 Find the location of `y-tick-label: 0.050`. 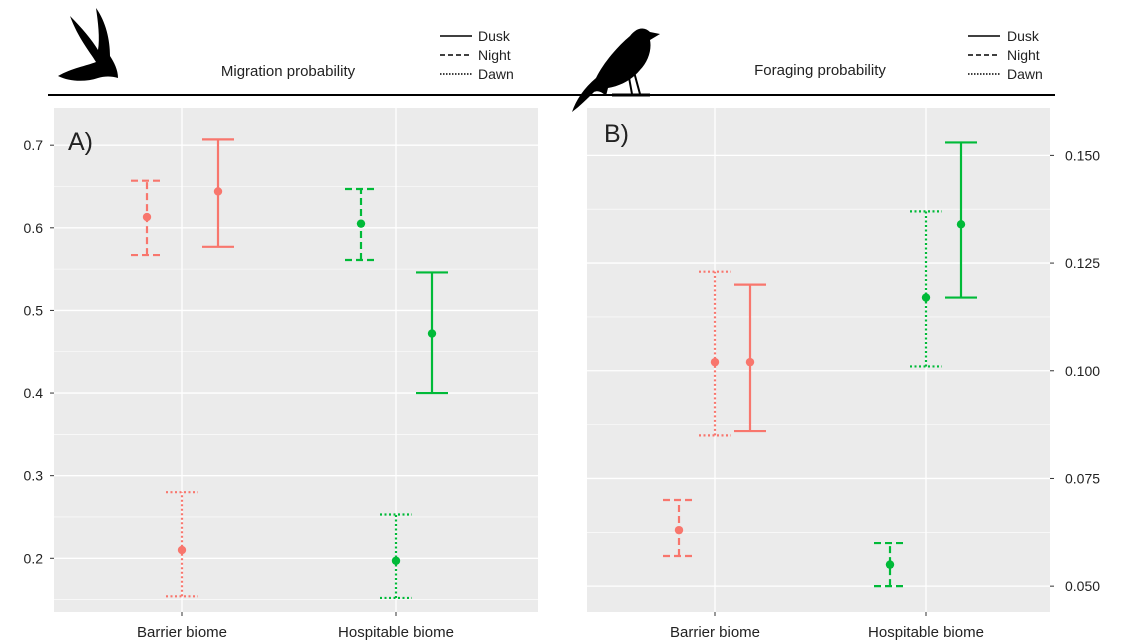

y-tick-label: 0.050 is located at coordinates (1082, 586).